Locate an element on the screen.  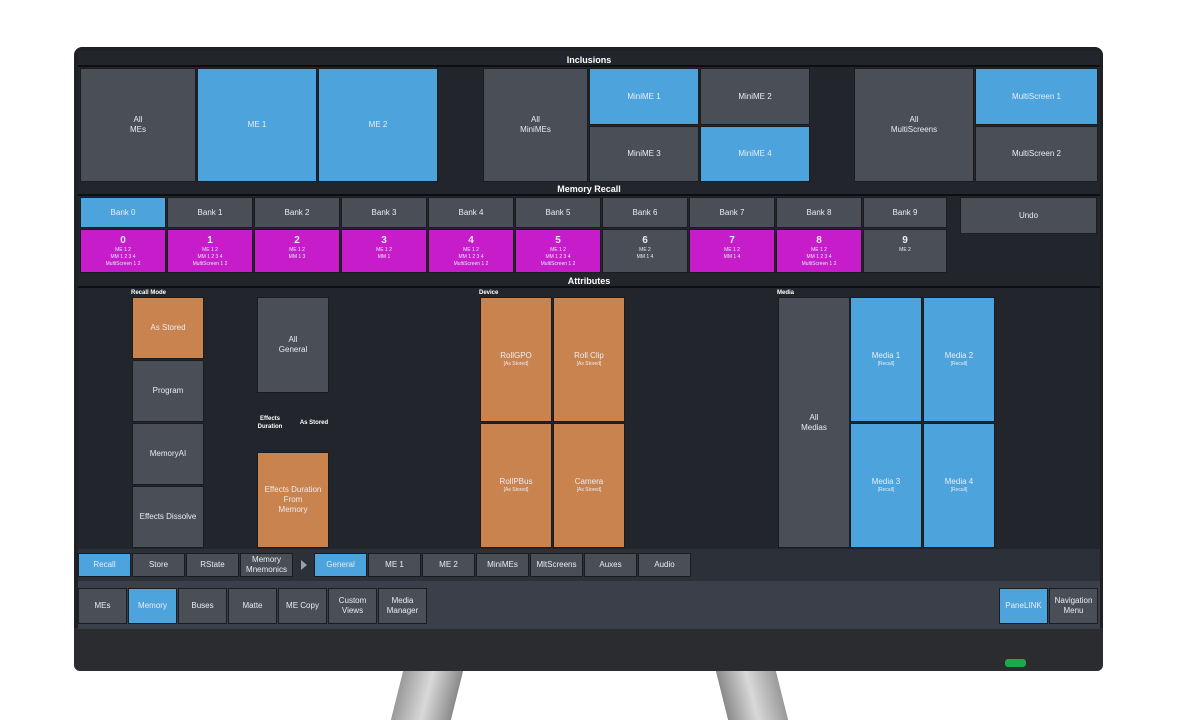
memory-1-button: 1 ME 1 2 MM 1 2 3 4 MultiScreen 1 2 is located at coordinates (210, 251).